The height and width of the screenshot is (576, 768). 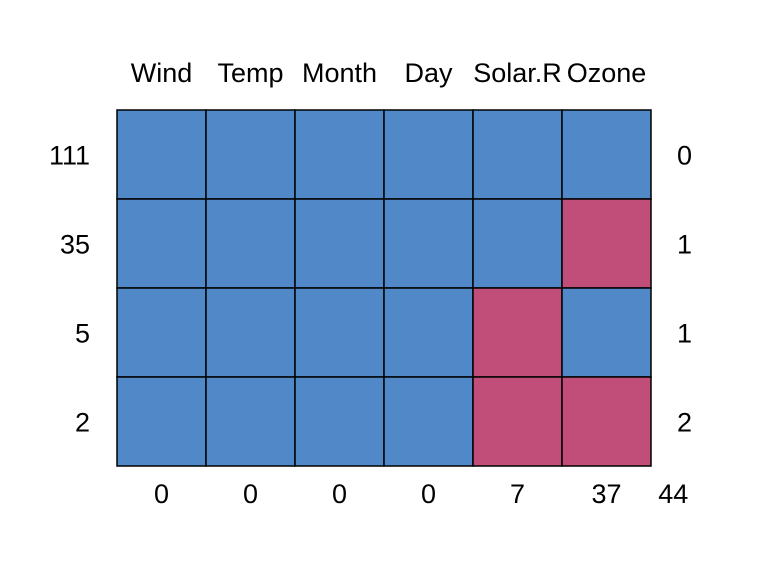 What do you see at coordinates (428, 73) in the screenshot?
I see `column-label: Day` at bounding box center [428, 73].